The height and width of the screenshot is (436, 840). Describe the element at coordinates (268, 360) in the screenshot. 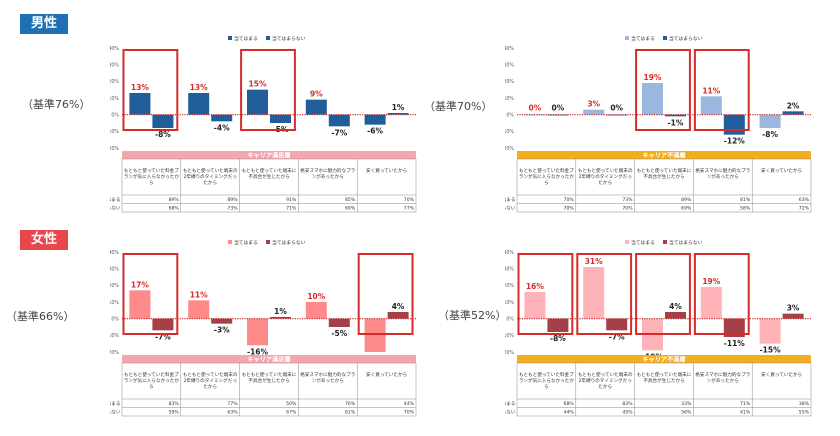

I see `strip-label: キャリア満足層` at that location.